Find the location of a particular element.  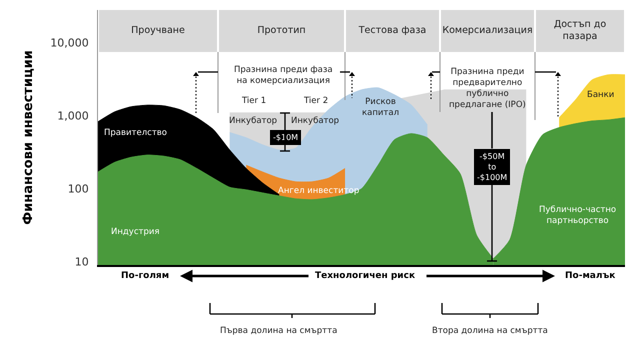

series-label: Рисков капитал is located at coordinates (381, 107).